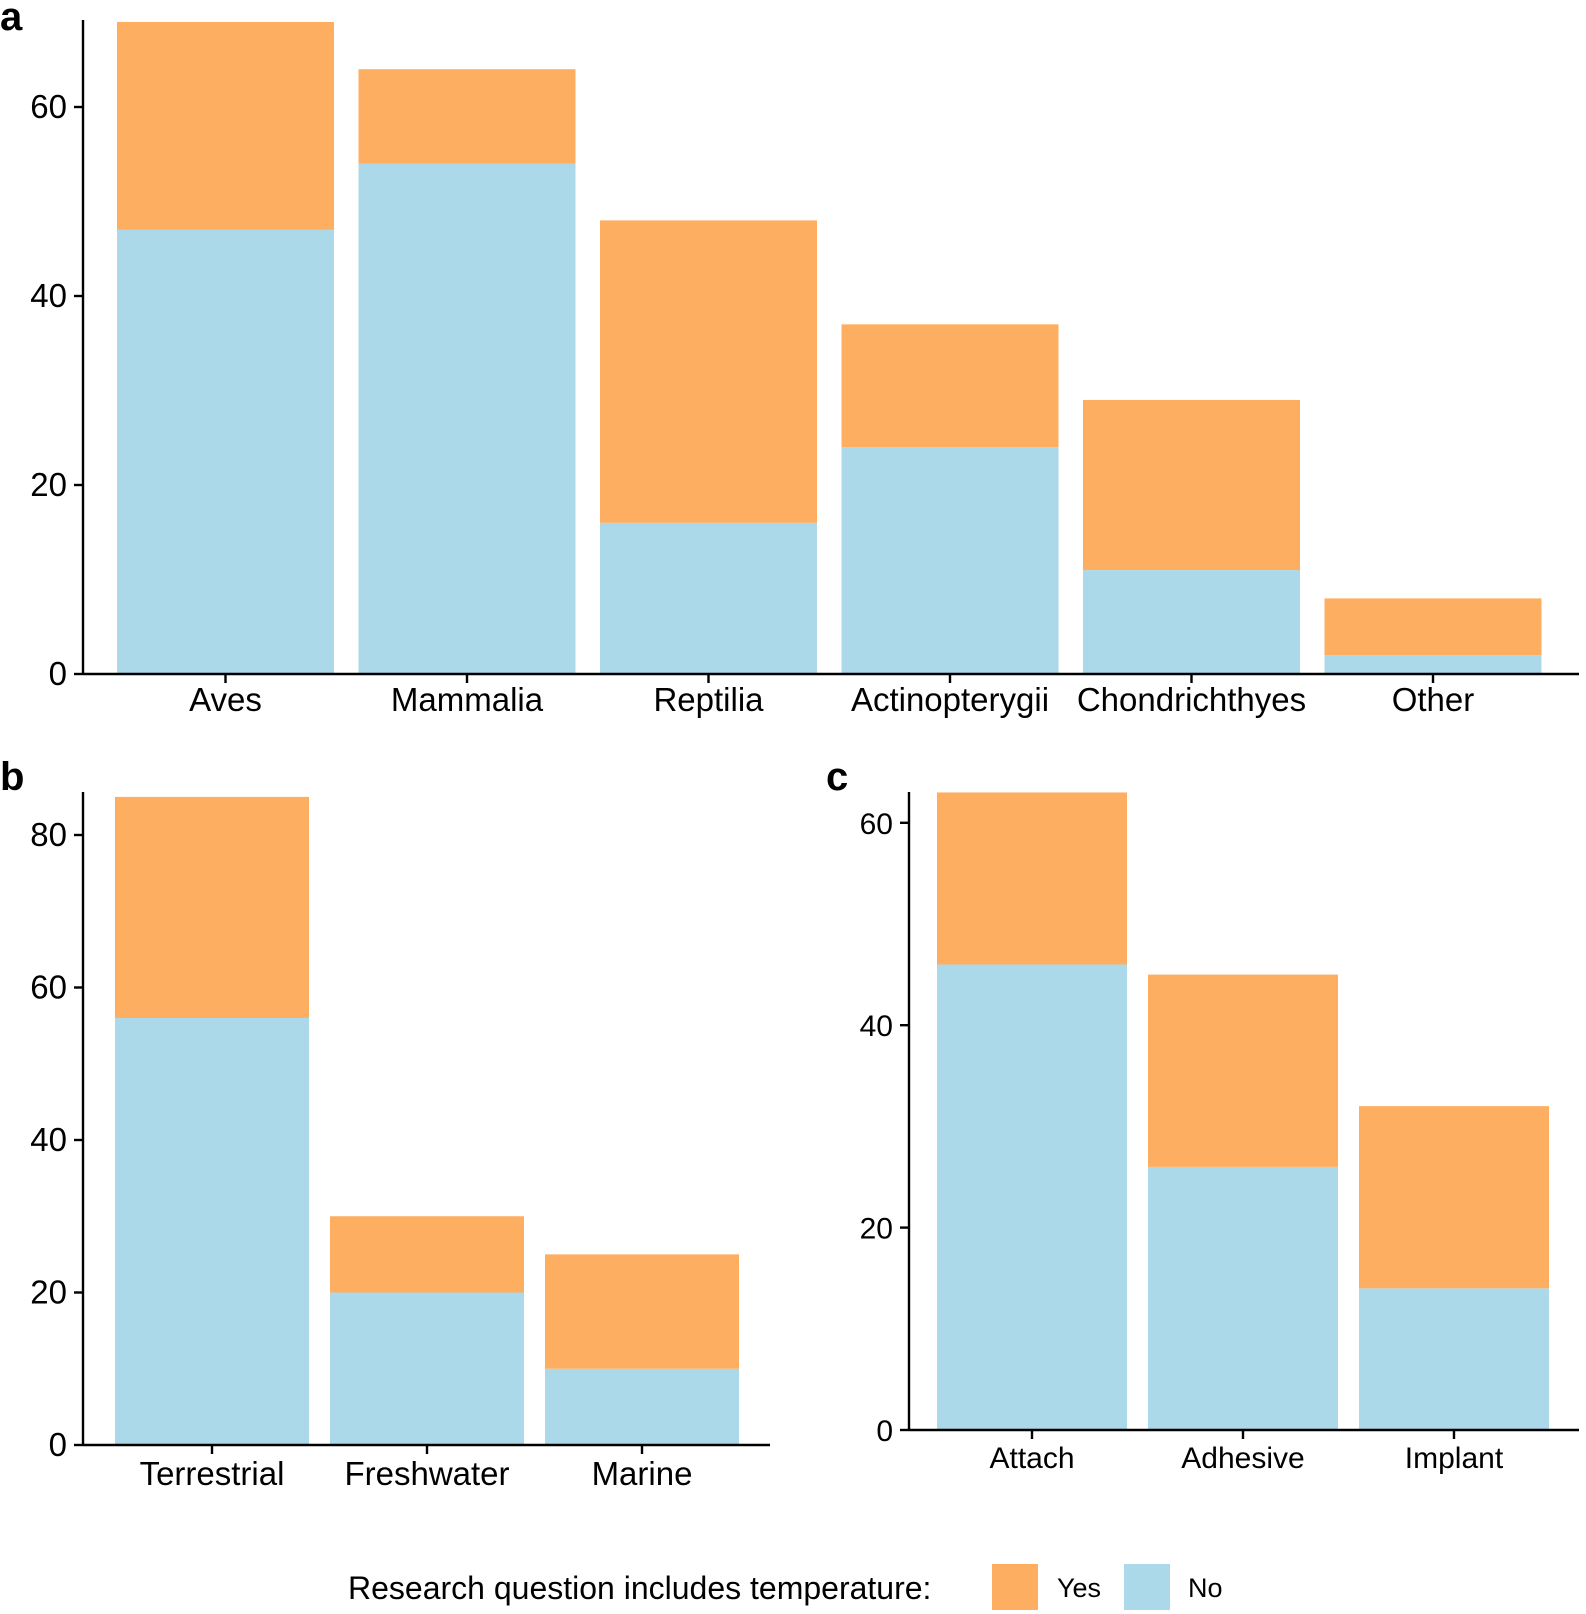  What do you see at coordinates (467, 116) in the screenshot?
I see `bar-a-mammalia-yes` at bounding box center [467, 116].